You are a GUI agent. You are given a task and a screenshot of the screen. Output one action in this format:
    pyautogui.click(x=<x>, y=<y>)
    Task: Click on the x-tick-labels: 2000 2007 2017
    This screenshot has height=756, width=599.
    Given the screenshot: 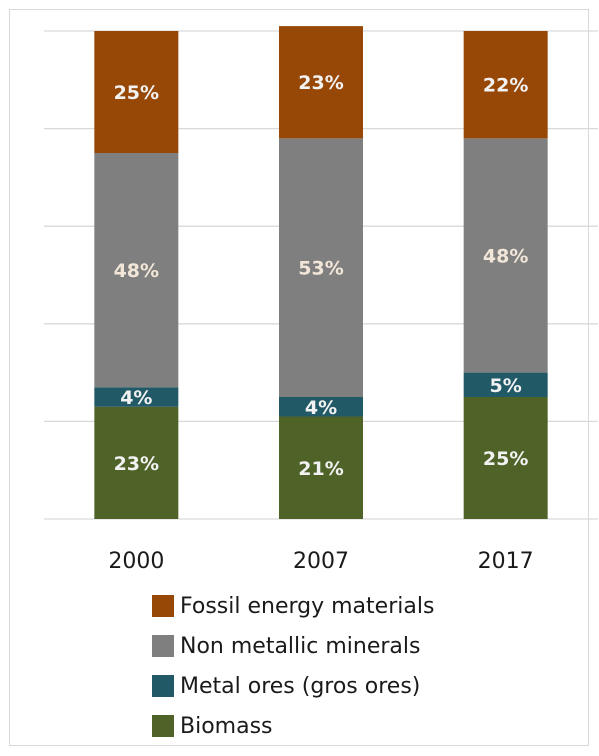 What is the action you would take?
    pyautogui.click(x=320, y=561)
    